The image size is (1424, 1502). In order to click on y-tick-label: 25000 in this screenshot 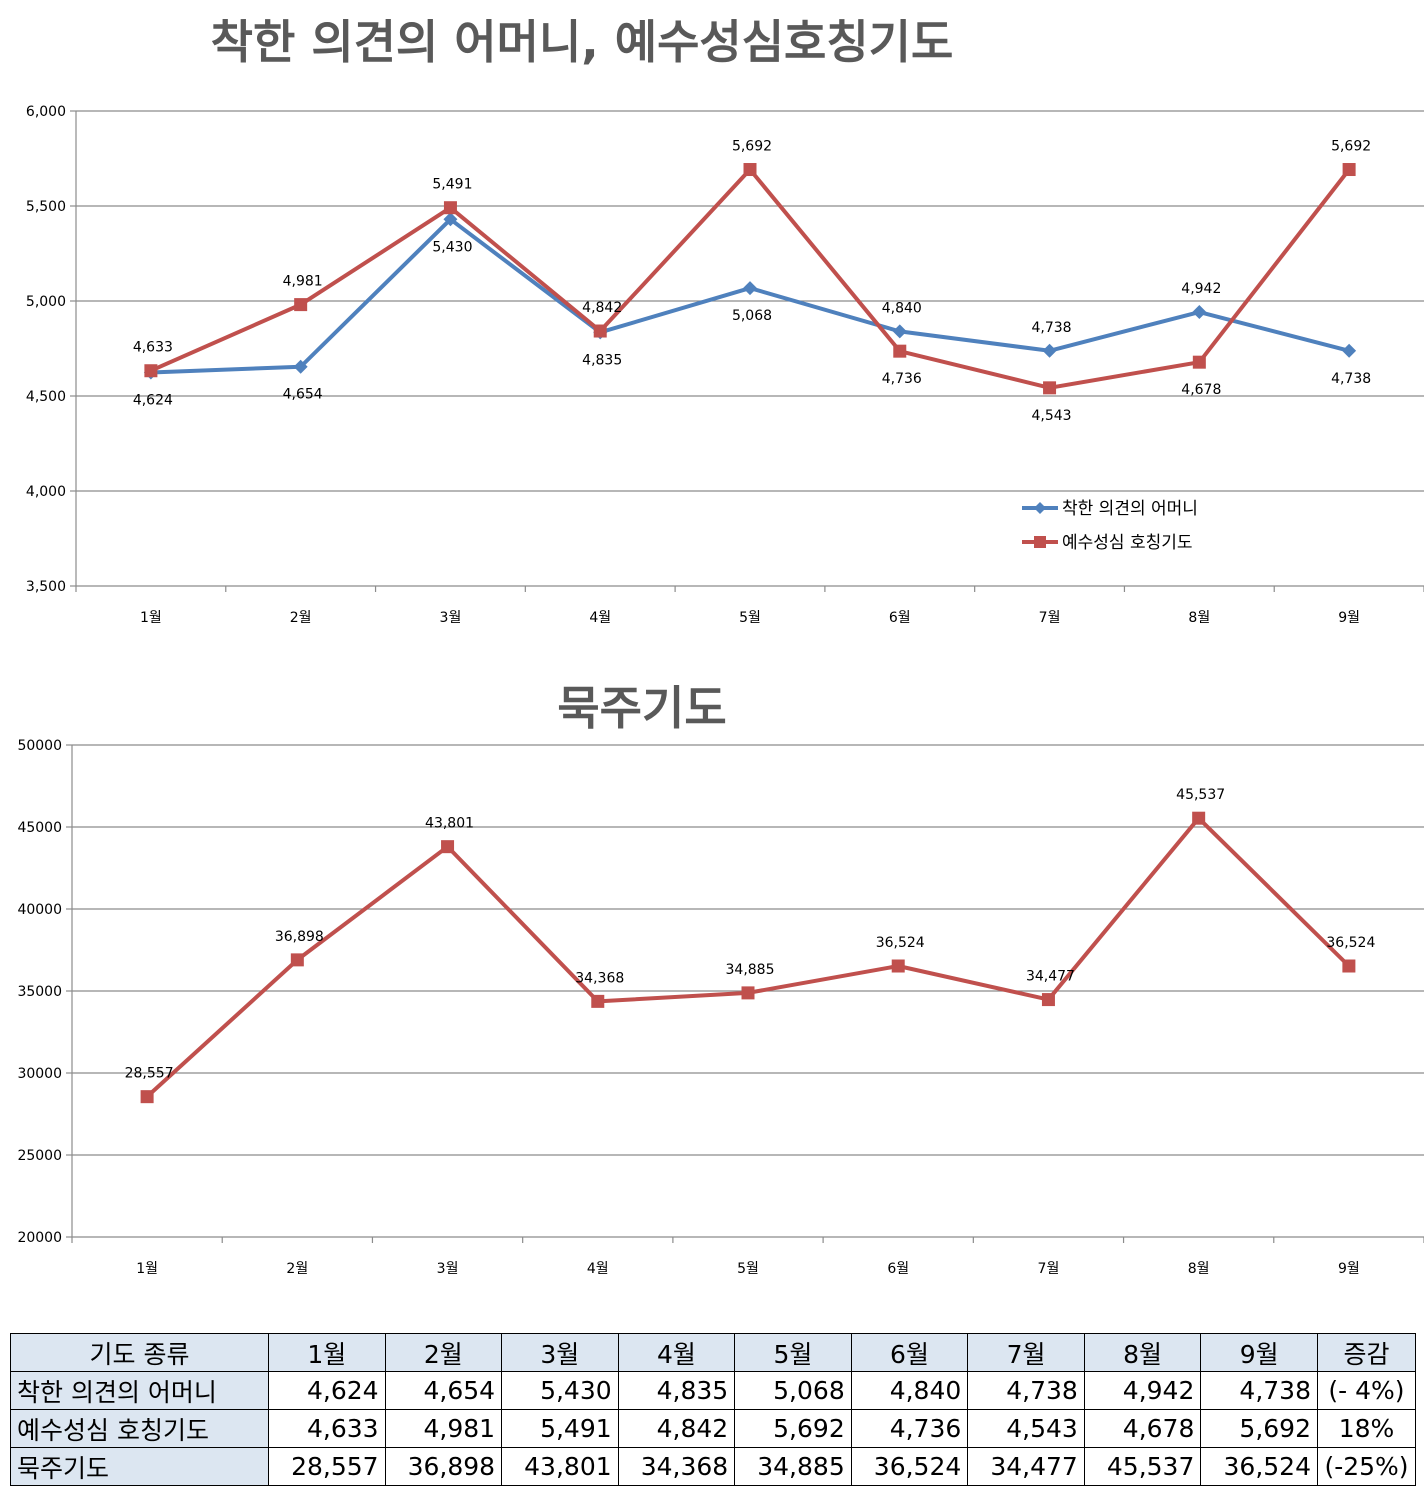, I will do `click(39, 1156)`.